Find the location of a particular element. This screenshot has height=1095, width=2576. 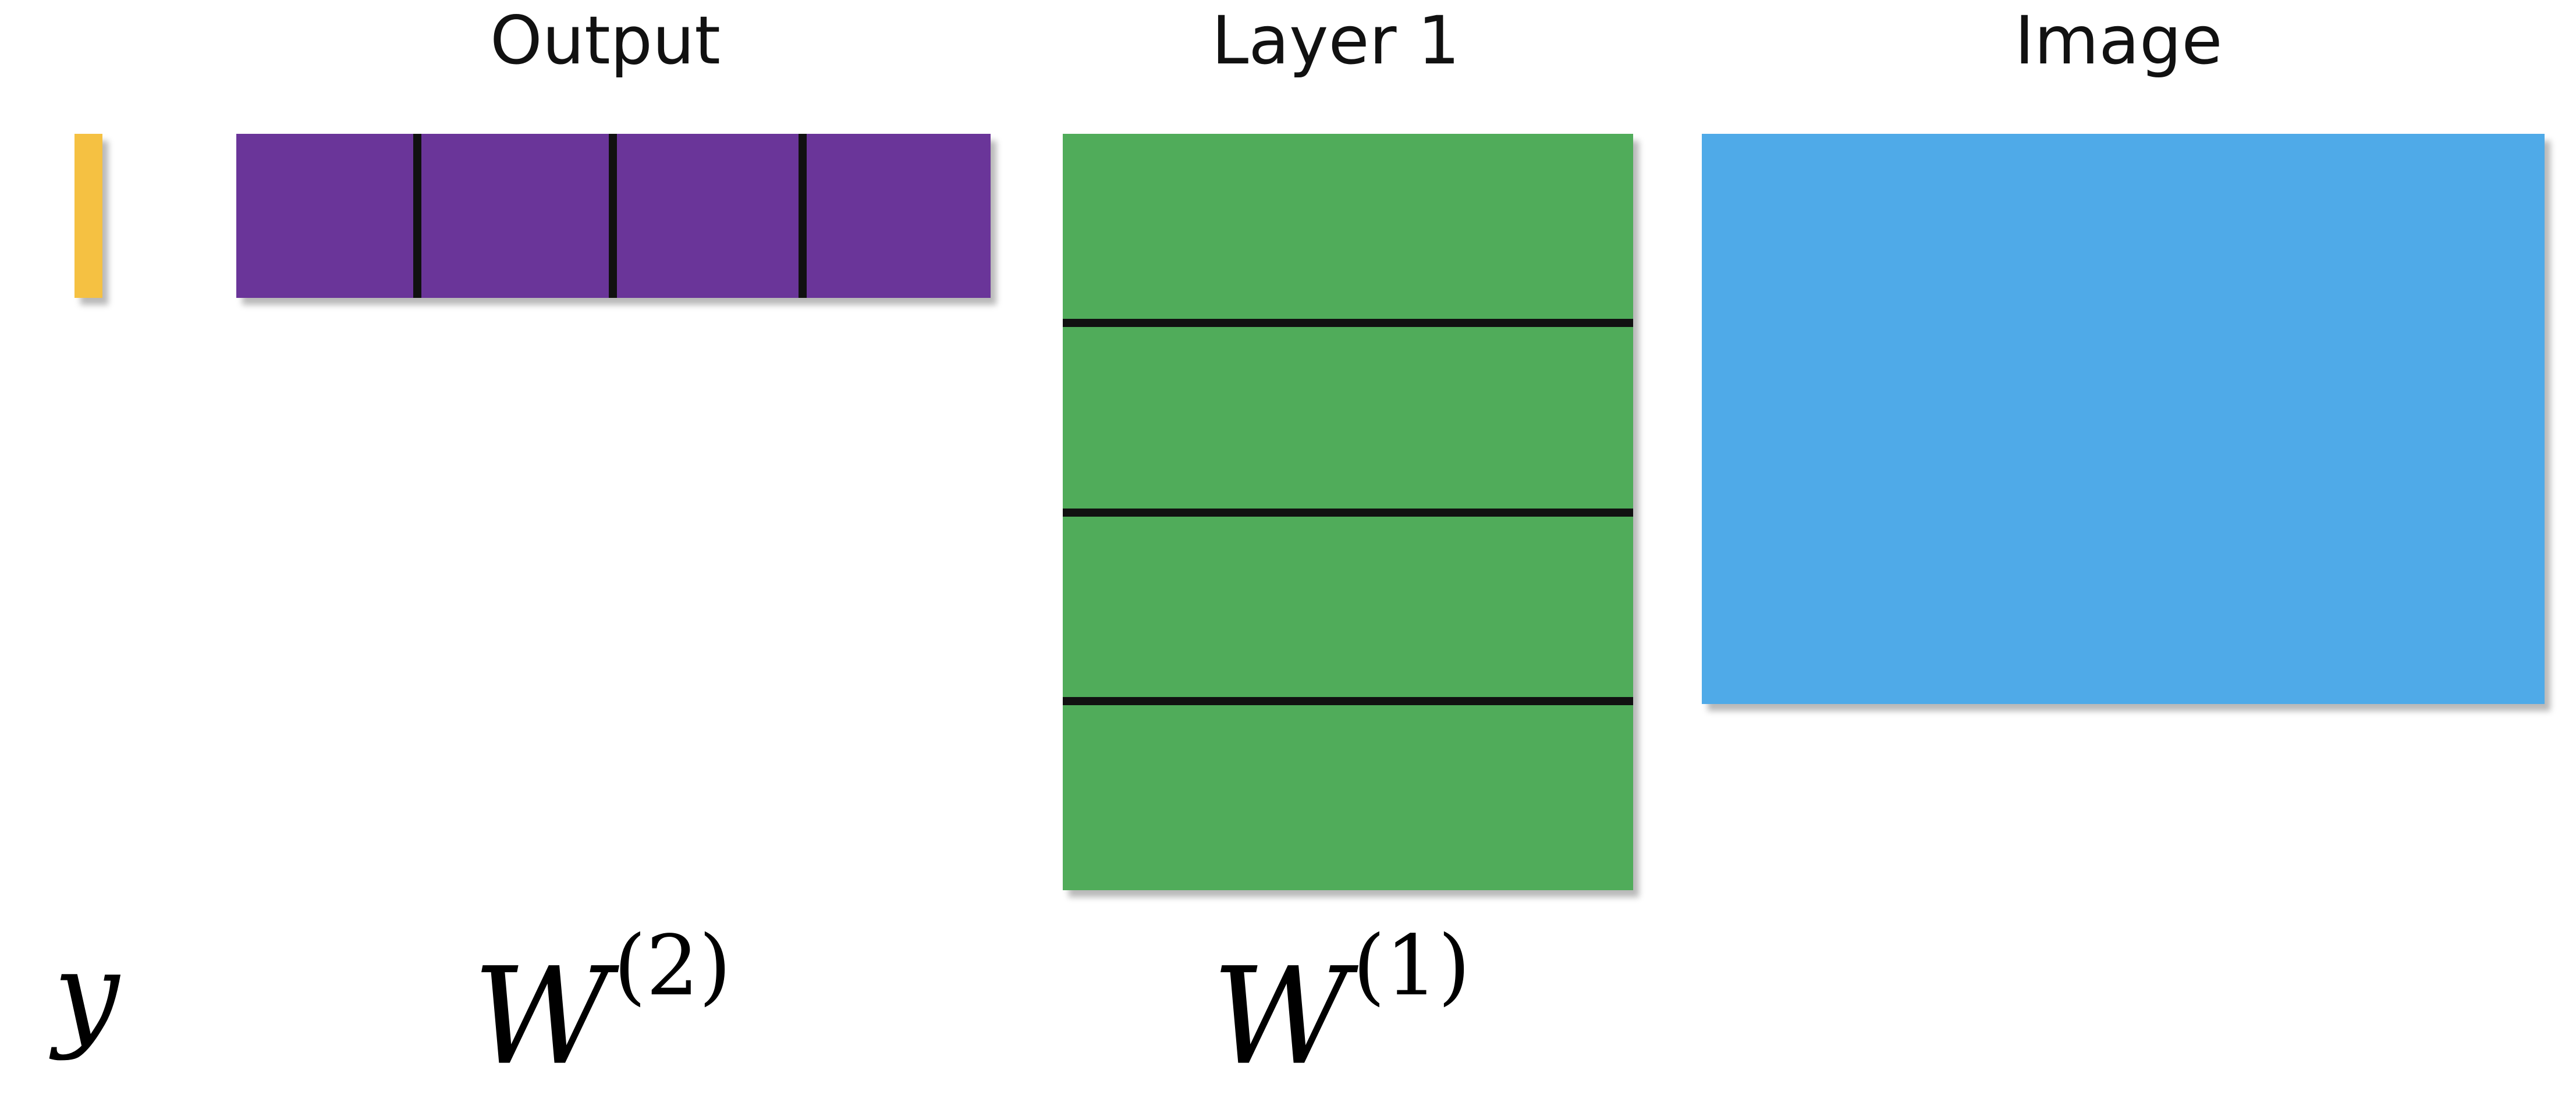

w2-label-base: W is located at coordinates (542, 1017).